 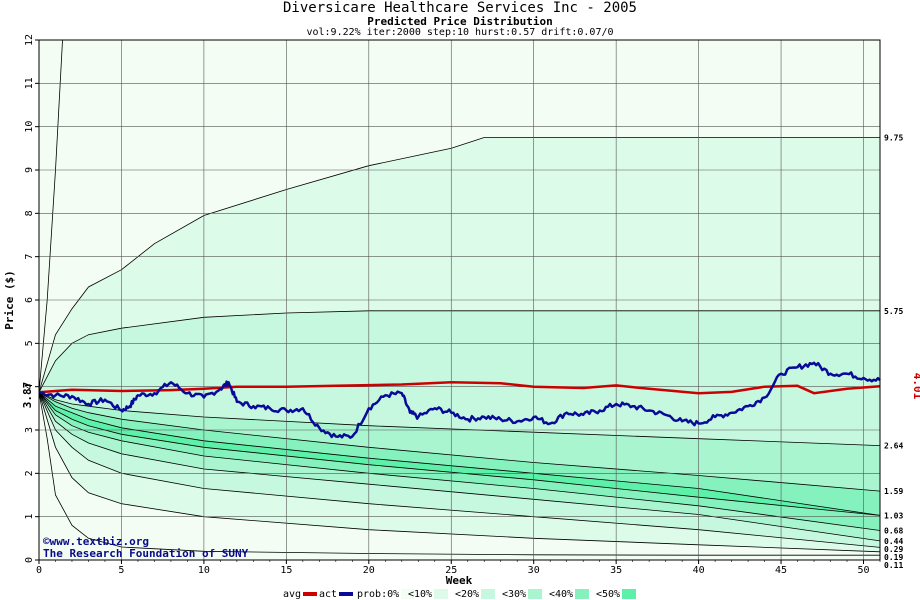 What do you see at coordinates (534, 570) in the screenshot?
I see `x-tick-label: 30` at bounding box center [534, 570].